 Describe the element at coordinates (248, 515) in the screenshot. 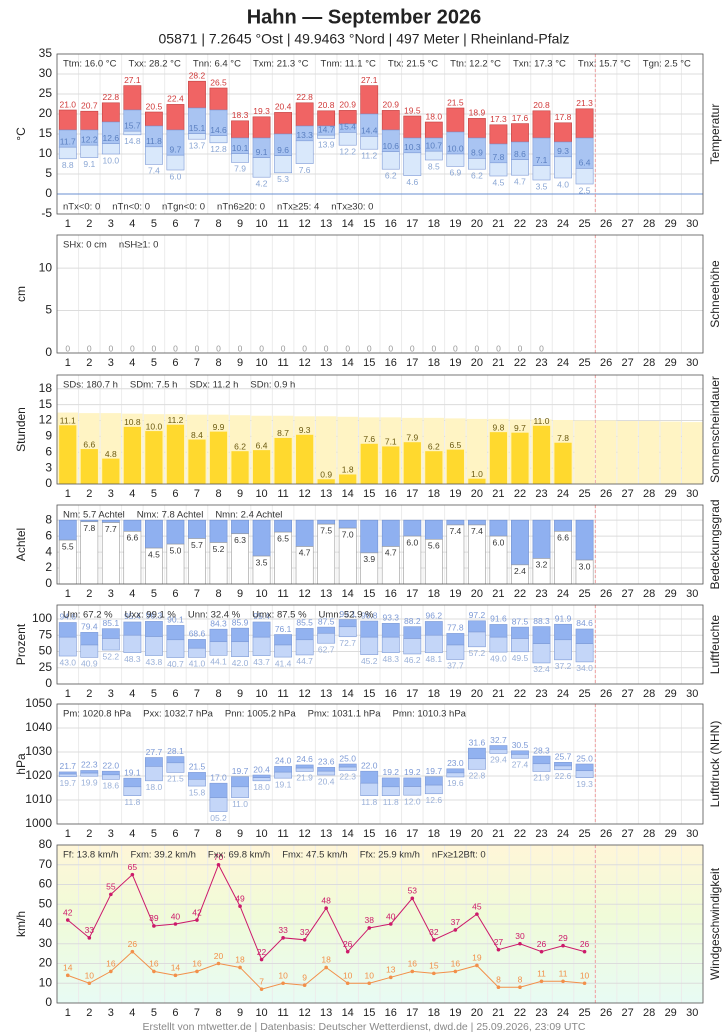

I see `stat-text: Nmn: 2.4 Achtel` at that location.